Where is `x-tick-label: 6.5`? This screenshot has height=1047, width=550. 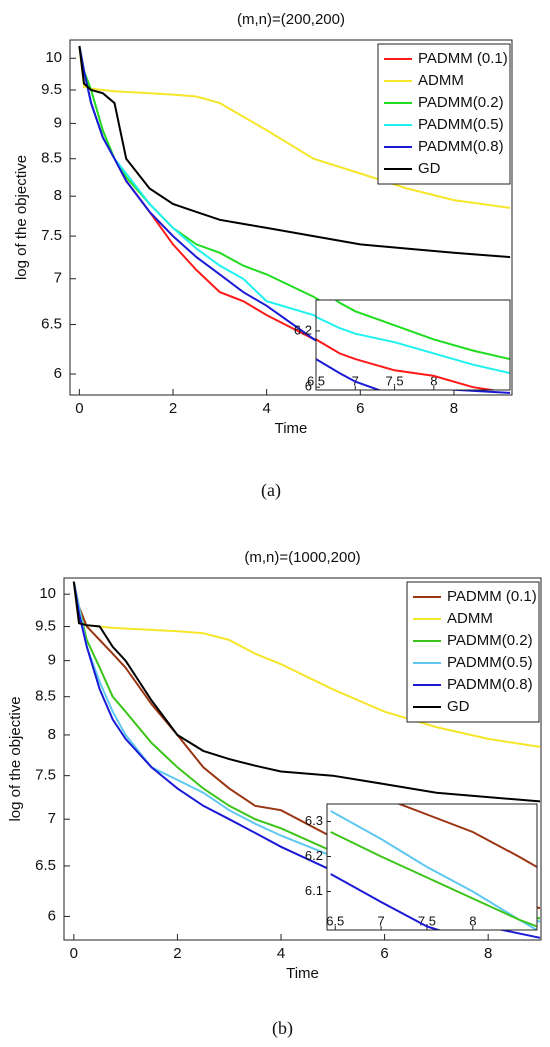 x-tick-label: 6.5 is located at coordinates (335, 920).